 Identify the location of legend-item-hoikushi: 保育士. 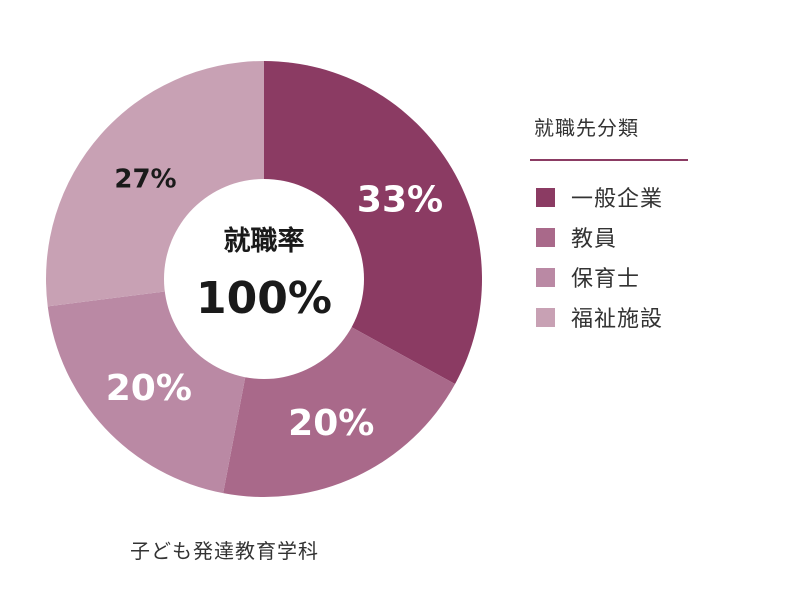
(610, 277).